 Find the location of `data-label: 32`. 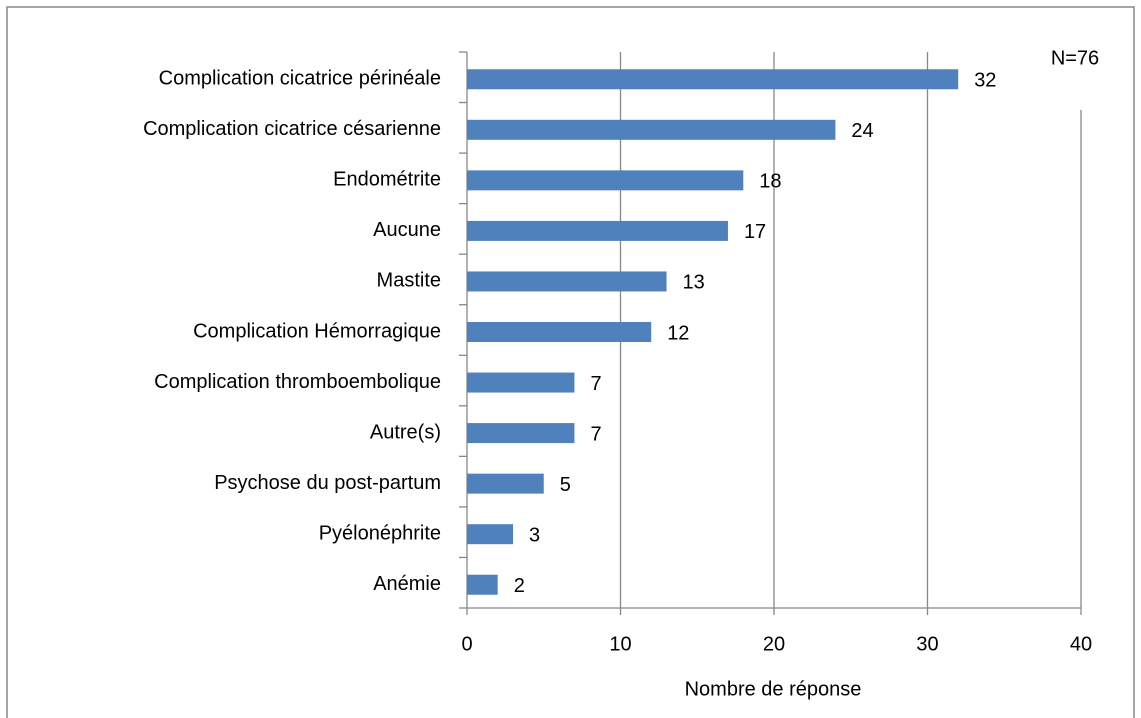

data-label: 32 is located at coordinates (985, 81).